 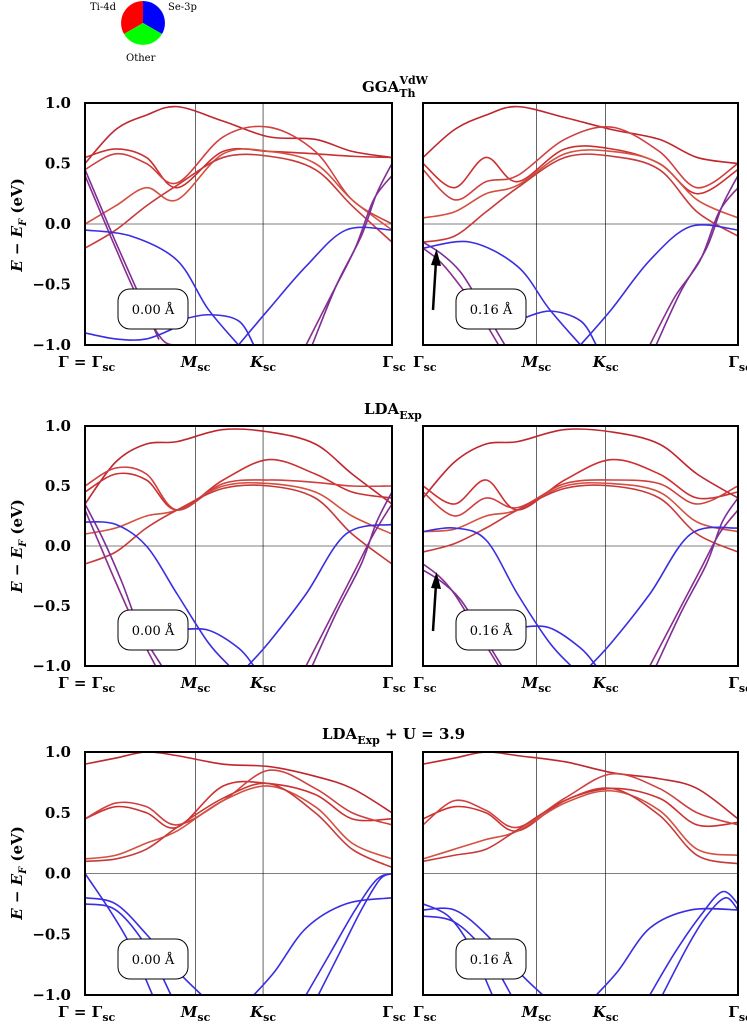 I want to click on panel-right: 0.16 Å Γsc Msc Ksc Γsc, so click(x=580, y=560).